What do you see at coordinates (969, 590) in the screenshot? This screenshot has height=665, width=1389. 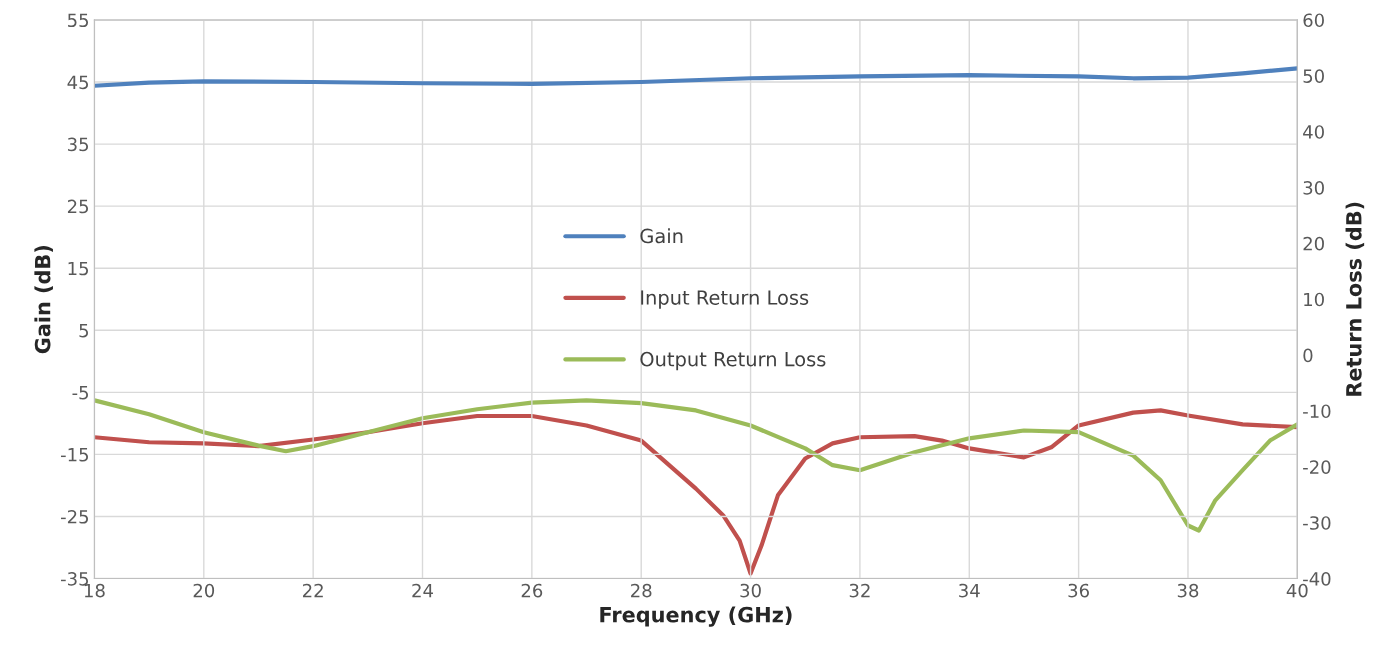 I see `x-tick-label: 34` at bounding box center [969, 590].